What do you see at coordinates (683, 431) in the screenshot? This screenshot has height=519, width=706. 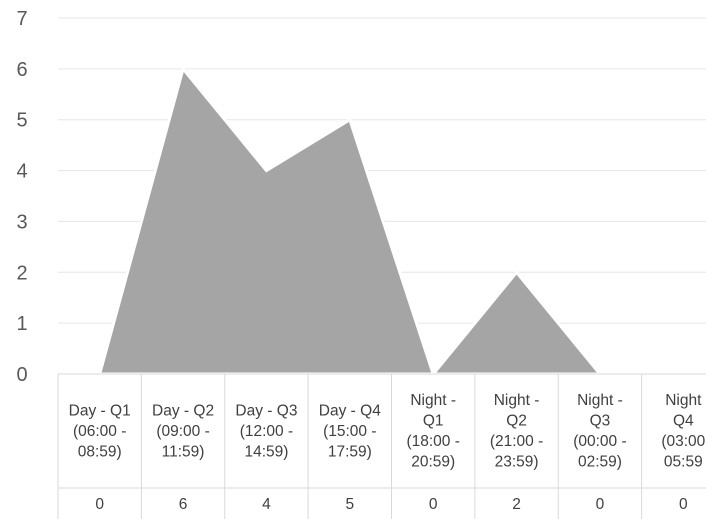 I see `category-label: Night Q4 (03:00 05:59` at bounding box center [683, 431].